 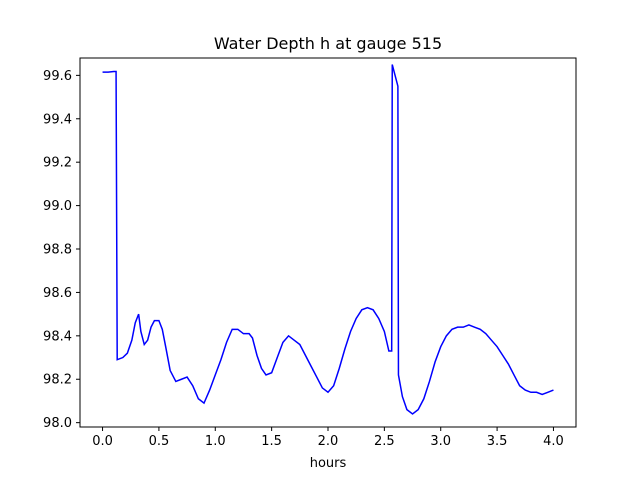 I want to click on y-tick-label: 98.0, so click(x=57, y=423).